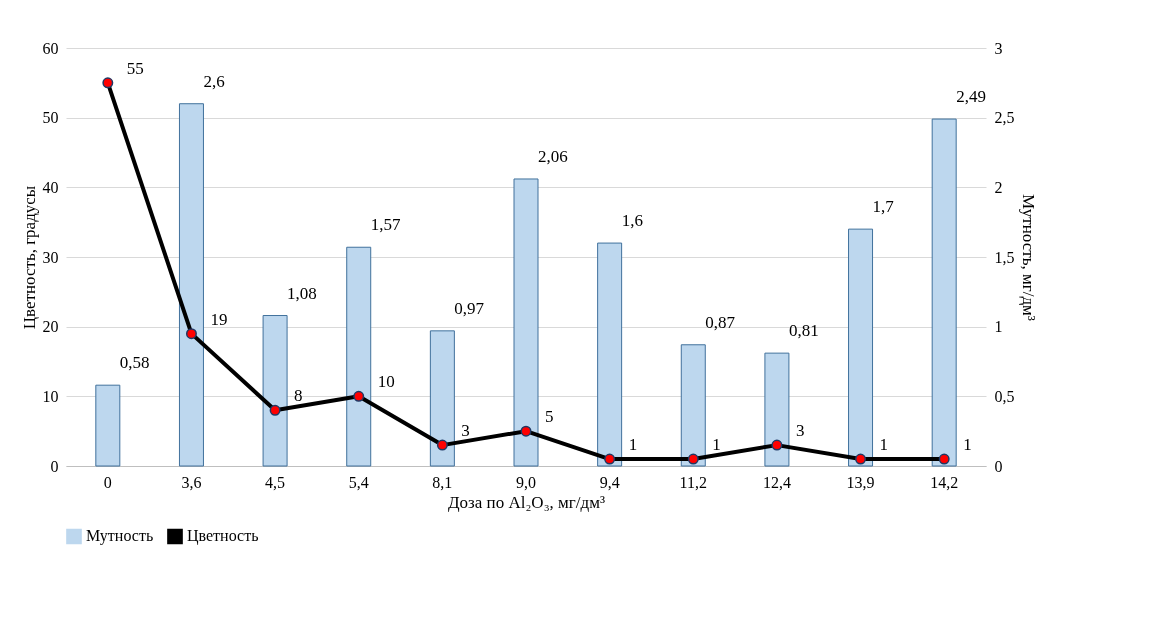 The height and width of the screenshot is (630, 1174). What do you see at coordinates (944, 482) in the screenshot?
I see `x-tick-label: 14,2` at bounding box center [944, 482].